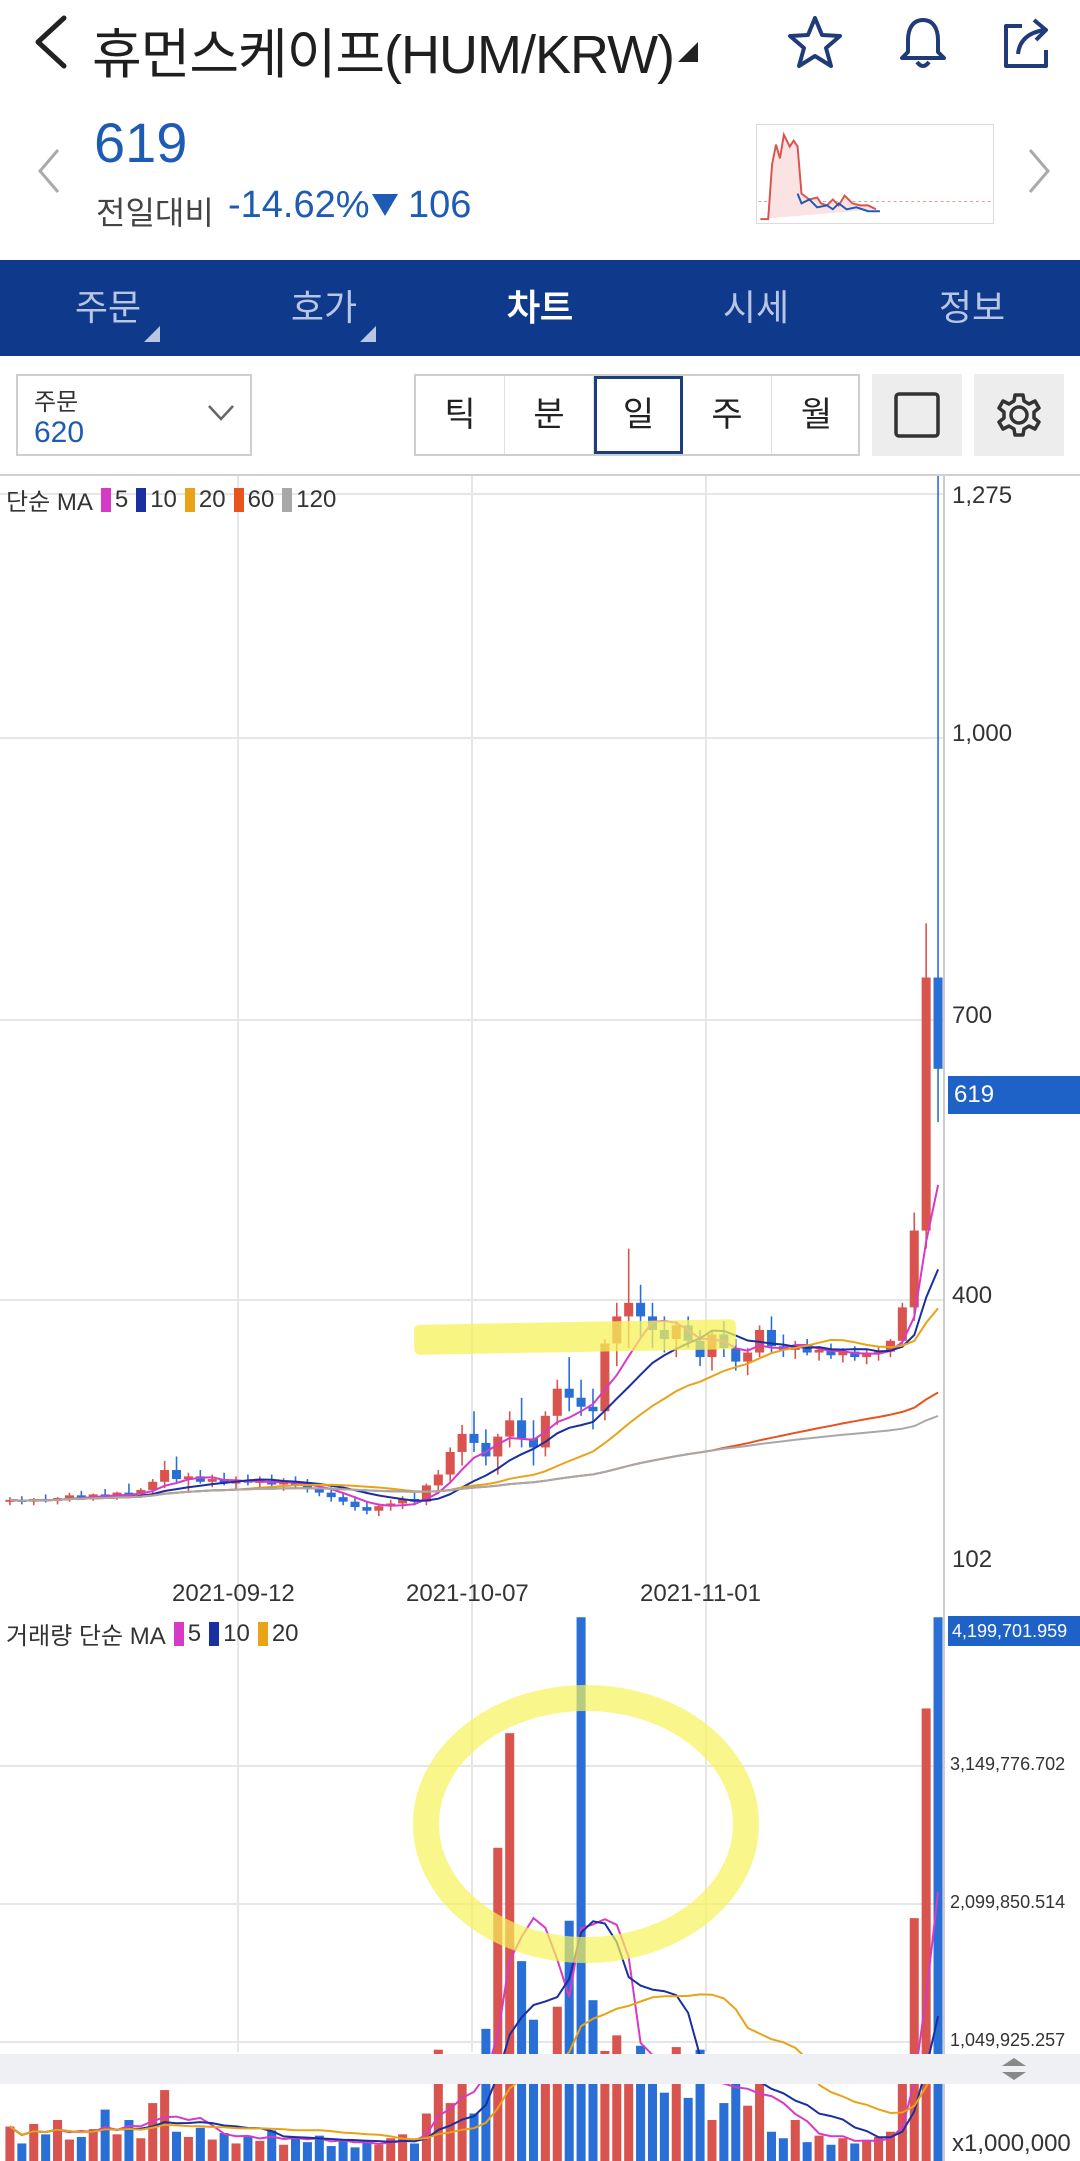  What do you see at coordinates (460, 415) in the screenshot?
I see `period-tick-button: 틱` at bounding box center [460, 415].